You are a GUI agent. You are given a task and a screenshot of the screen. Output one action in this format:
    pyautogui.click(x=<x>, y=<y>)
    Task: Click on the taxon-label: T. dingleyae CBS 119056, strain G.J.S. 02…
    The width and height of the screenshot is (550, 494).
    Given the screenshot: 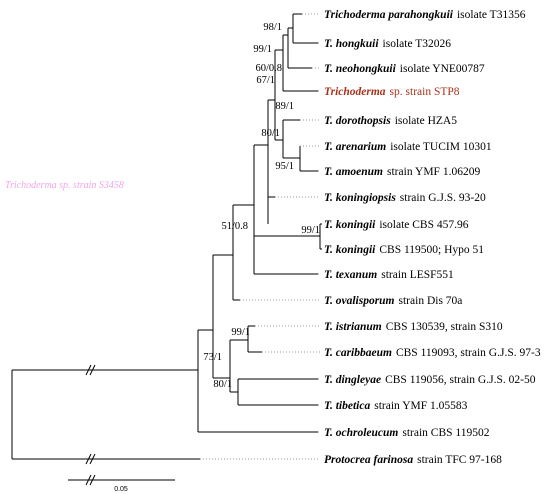 What is the action you would take?
    pyautogui.click(x=430, y=380)
    